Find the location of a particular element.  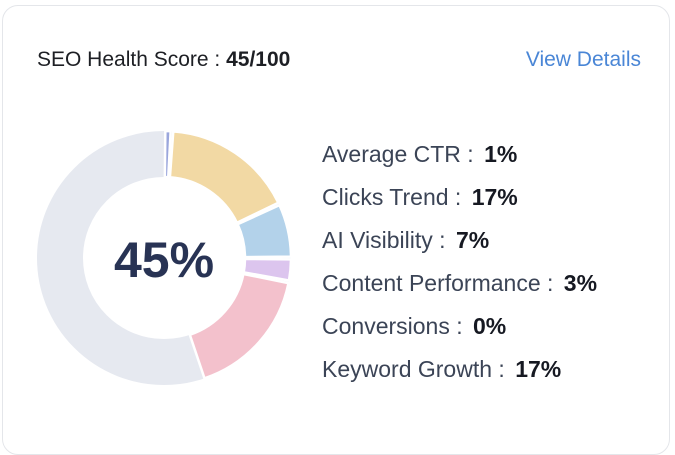

metric-label: AI Visibility is located at coordinates (377, 240).